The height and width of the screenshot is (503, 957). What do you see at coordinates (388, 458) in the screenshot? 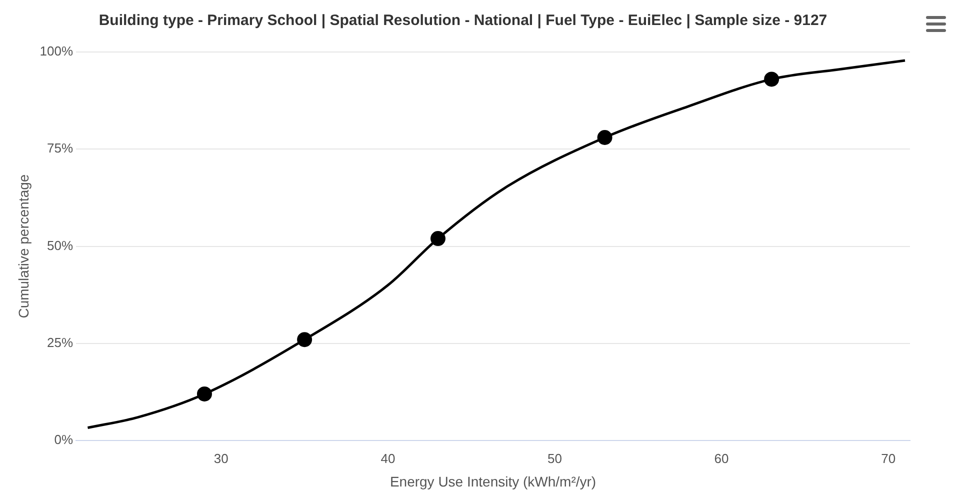
I see `x-tick-label: 40` at bounding box center [388, 458].